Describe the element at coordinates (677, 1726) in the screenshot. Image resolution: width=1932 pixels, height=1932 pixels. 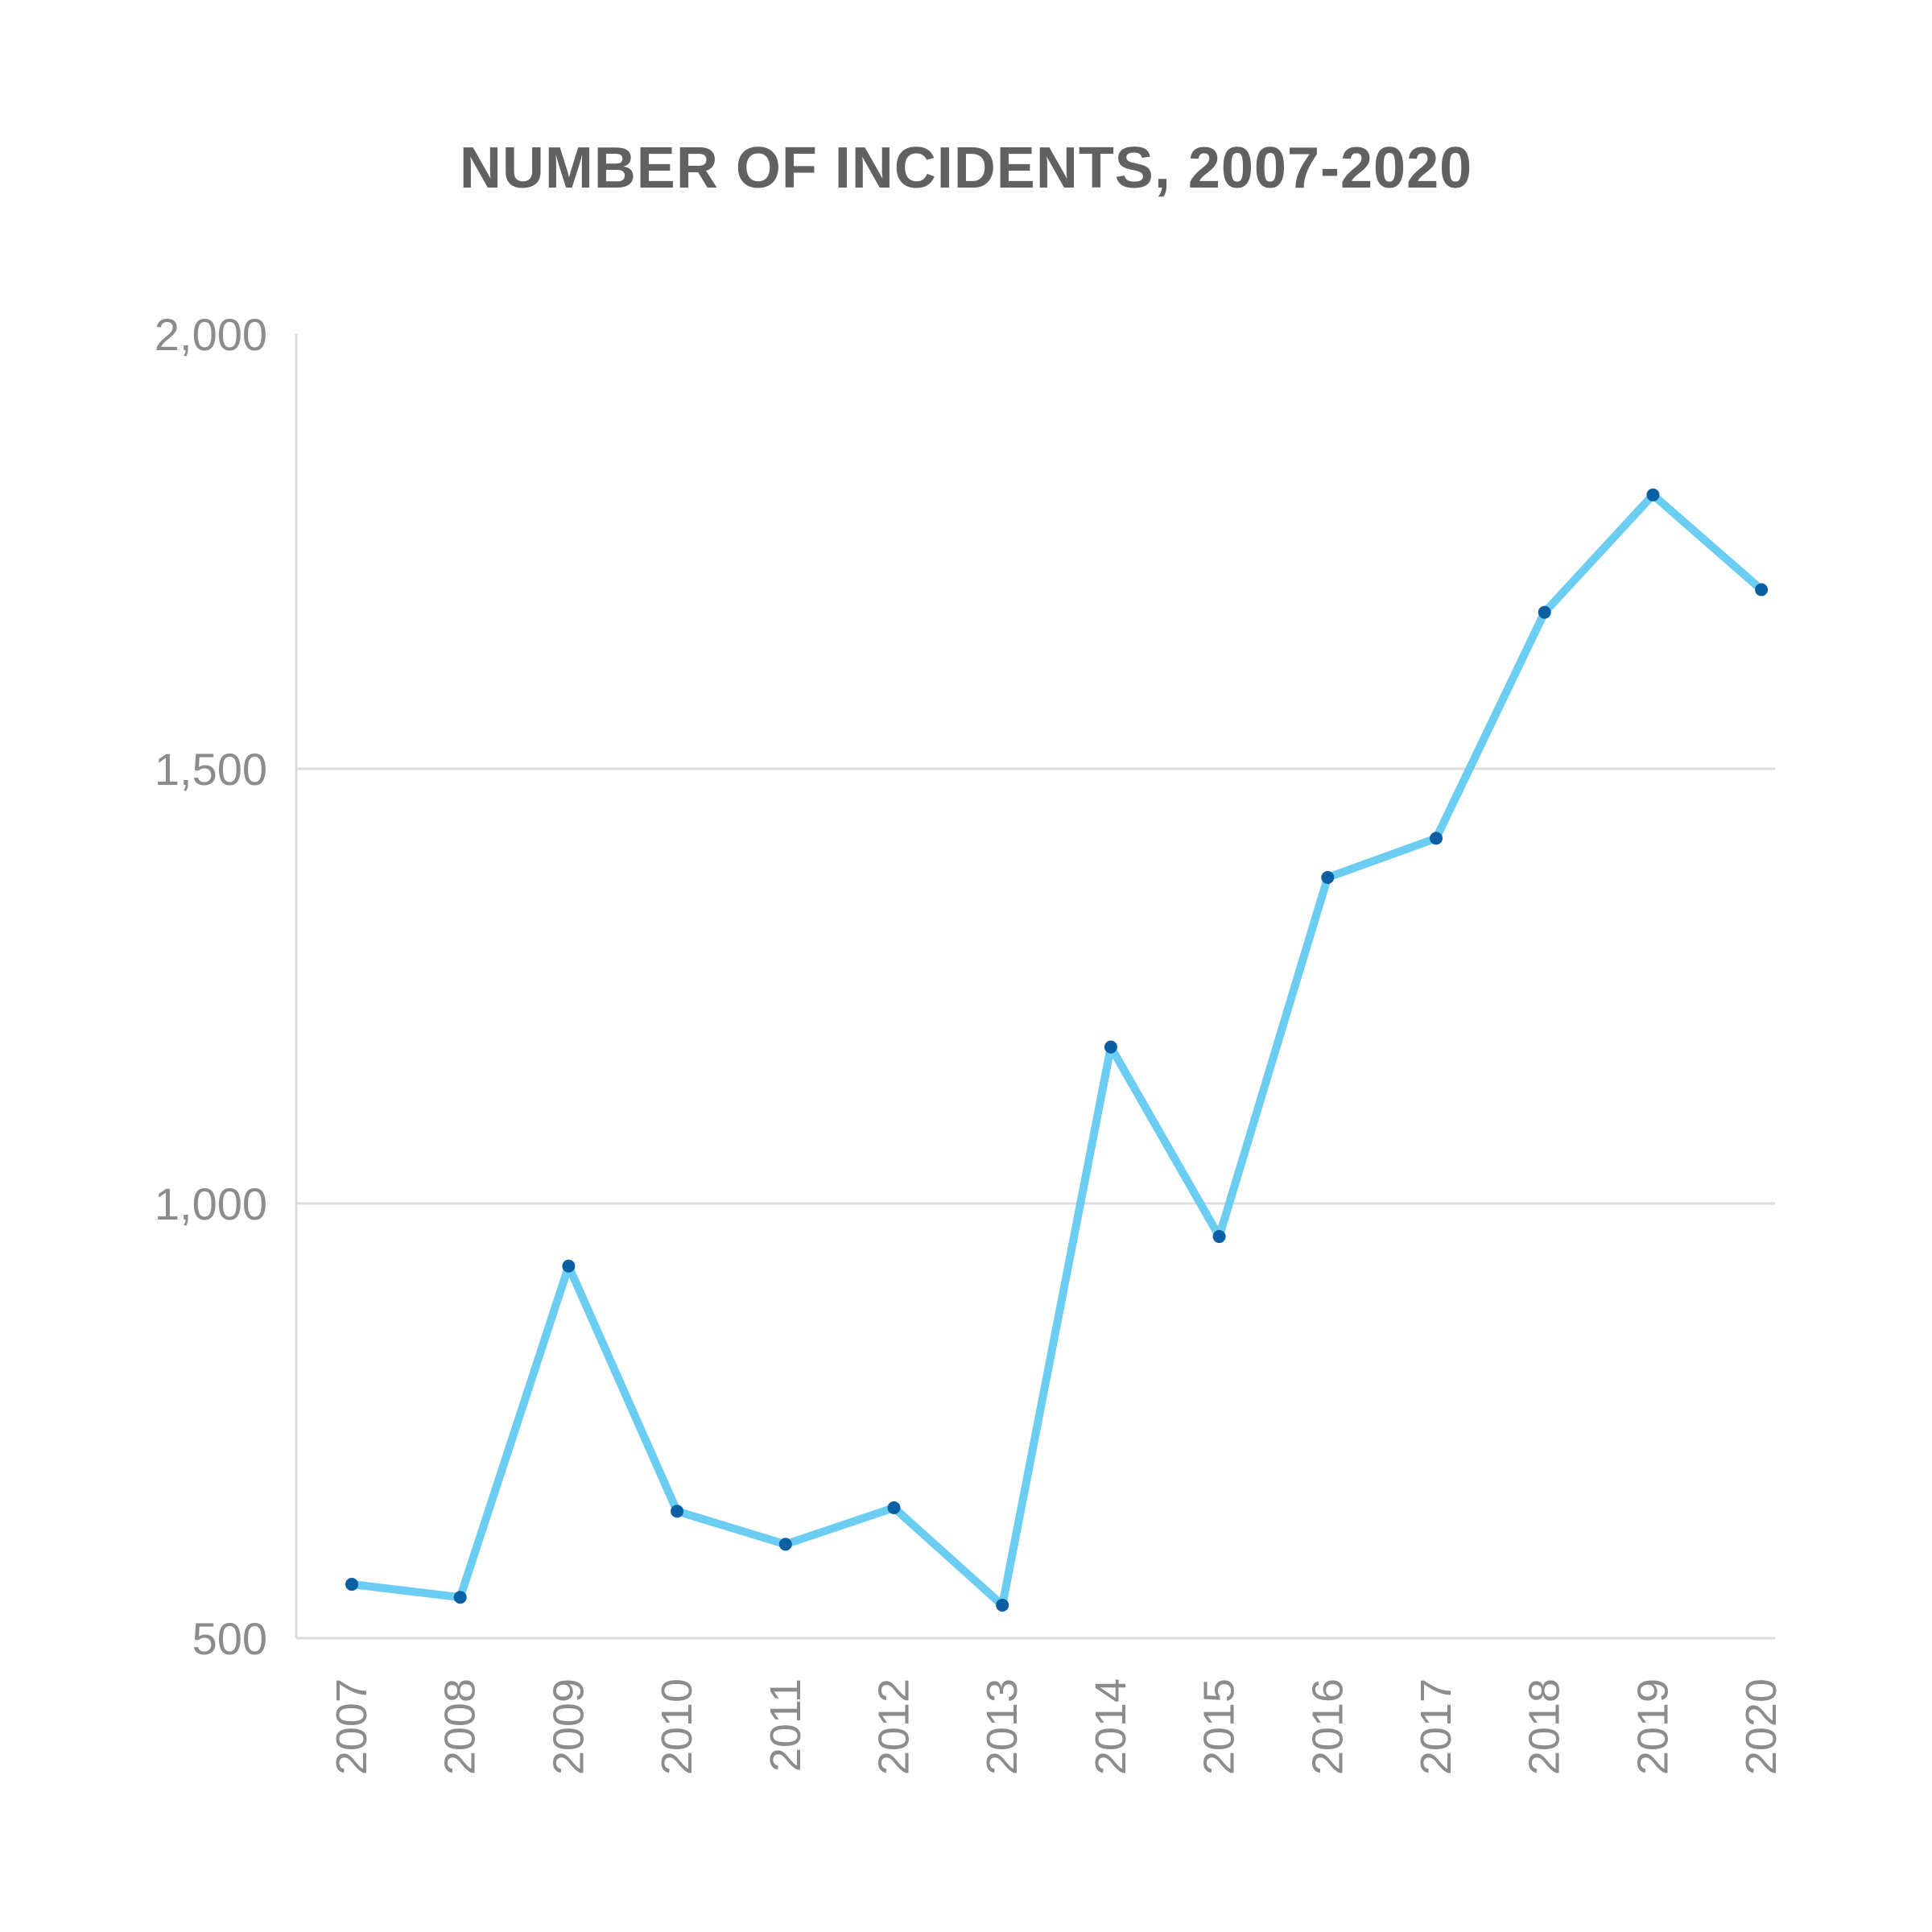
I see `x-tick-label: 2010` at that location.